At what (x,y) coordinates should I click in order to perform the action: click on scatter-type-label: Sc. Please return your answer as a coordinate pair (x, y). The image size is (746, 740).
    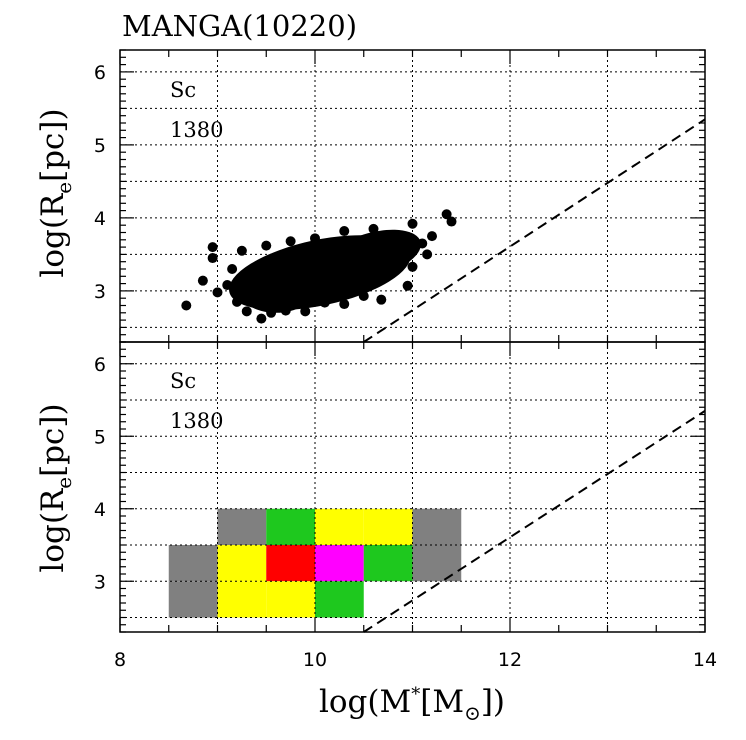
    Looking at the image, I should click on (183, 90).